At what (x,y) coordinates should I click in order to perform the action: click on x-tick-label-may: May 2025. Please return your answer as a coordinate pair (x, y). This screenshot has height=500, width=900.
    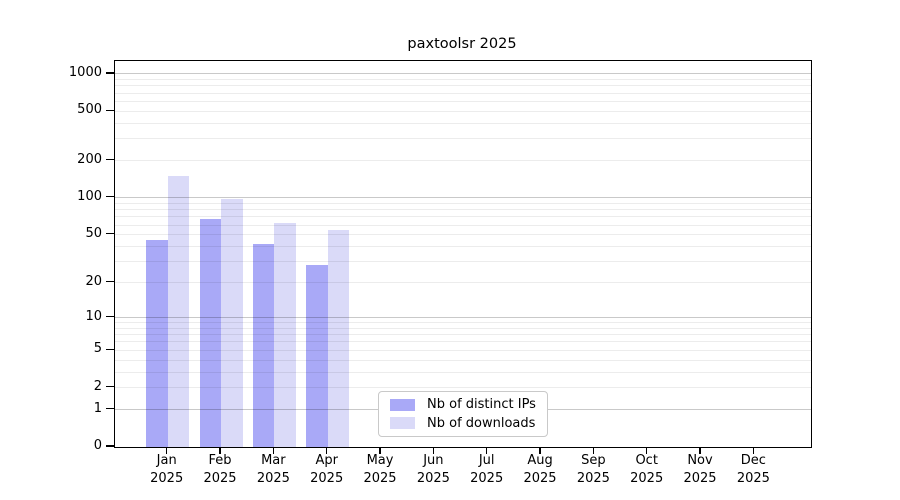
    Looking at the image, I should click on (380, 469).